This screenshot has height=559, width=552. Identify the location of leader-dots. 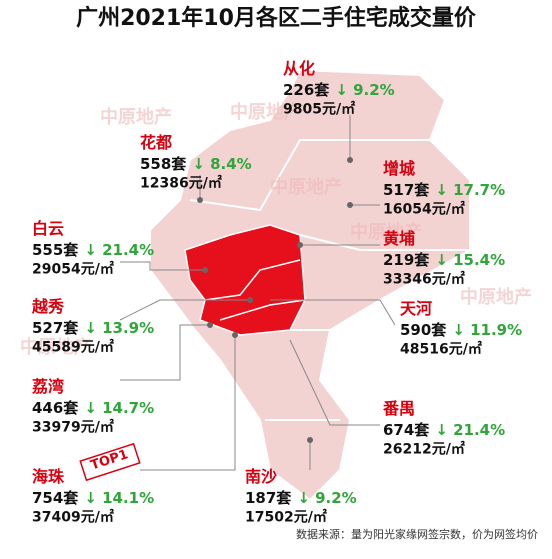
(275, 300).